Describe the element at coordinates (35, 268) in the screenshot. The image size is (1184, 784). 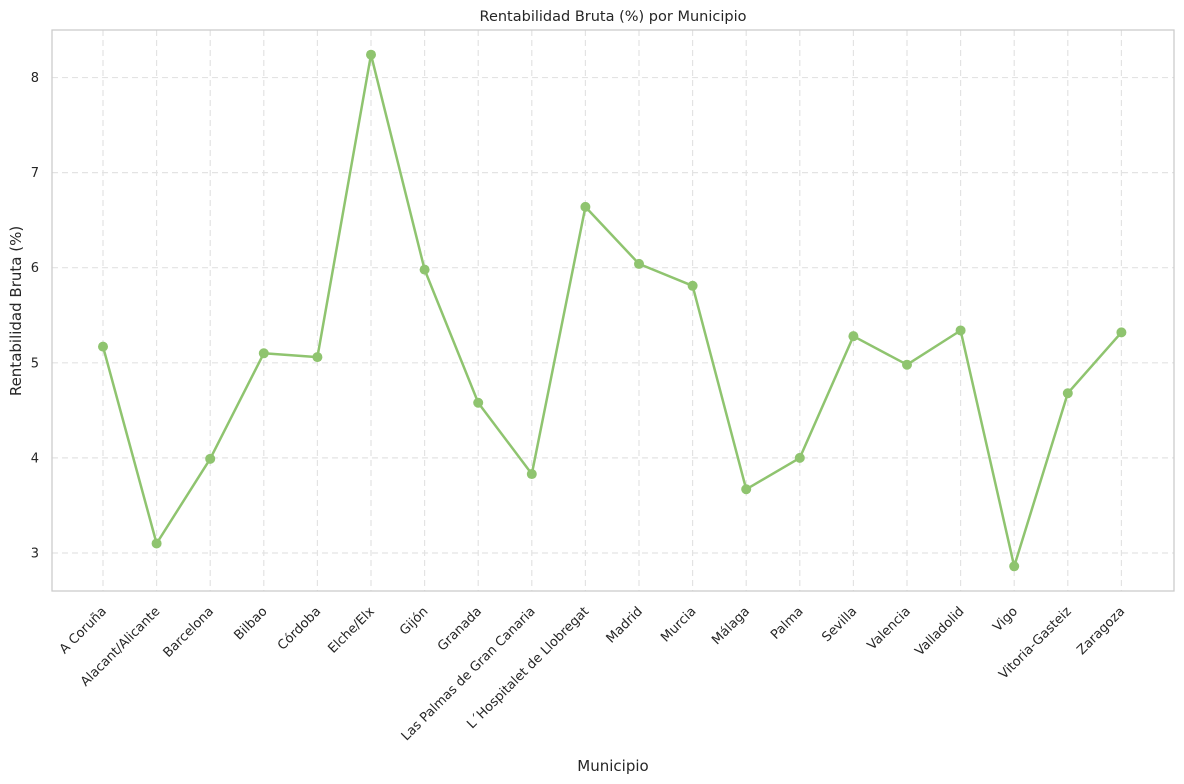
I see `y-tick-label: 6` at that location.